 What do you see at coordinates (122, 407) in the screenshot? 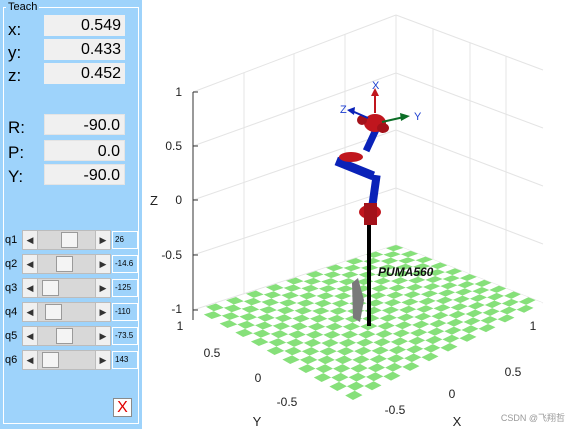
I see `quit-button: X` at bounding box center [122, 407].